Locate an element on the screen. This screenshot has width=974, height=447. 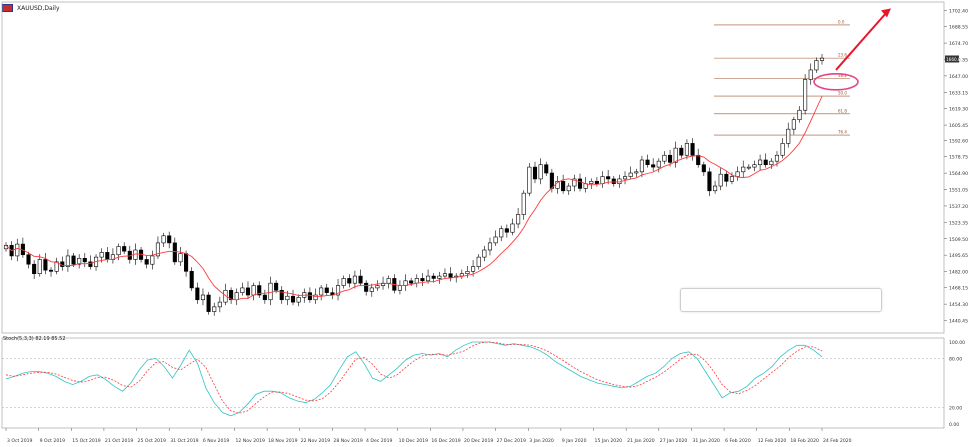
trend-arrow-head is located at coordinates (886, 13).